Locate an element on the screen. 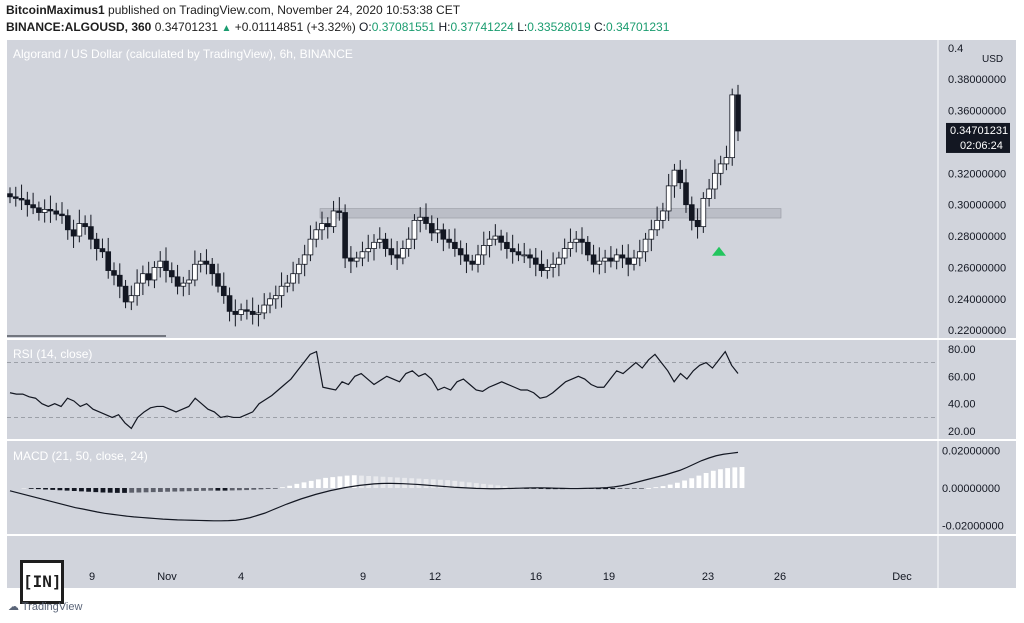  price-tag-countdown: 02:06:24 is located at coordinates (981, 146).